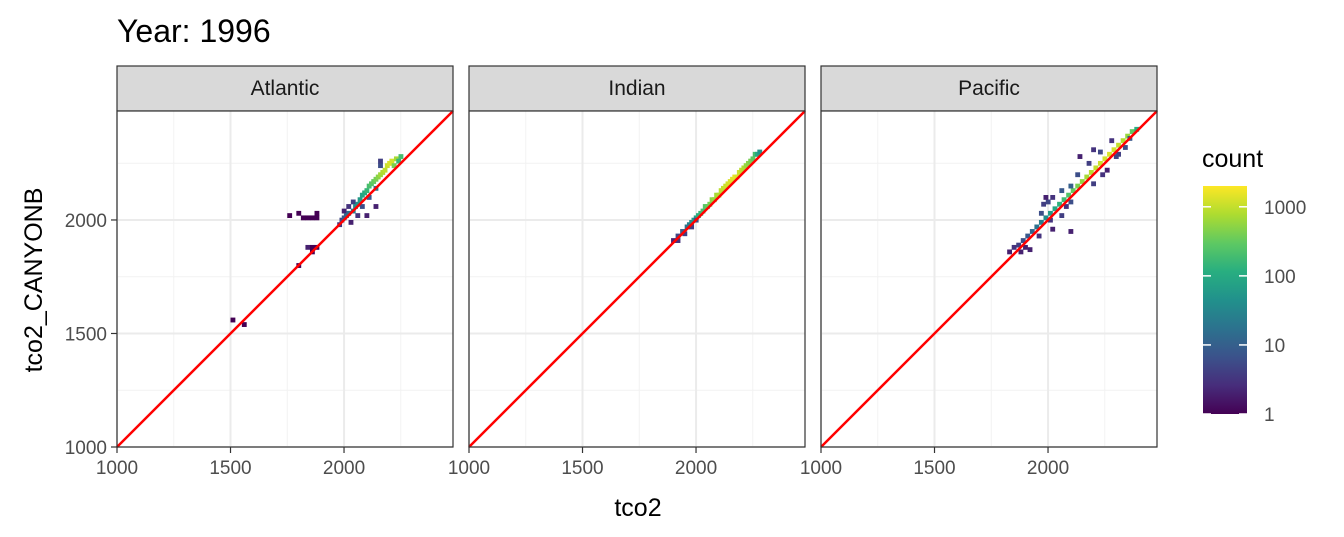 This screenshot has width=1344, height=537. I want to click on legend-tick-label: 100, so click(1280, 277).